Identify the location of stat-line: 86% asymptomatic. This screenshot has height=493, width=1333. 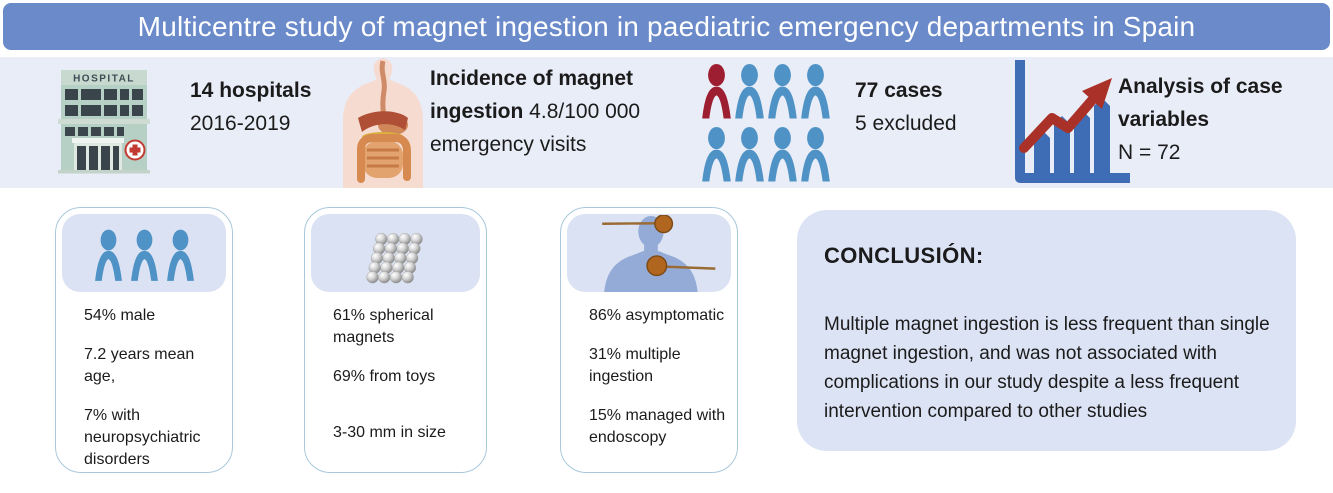
(657, 315).